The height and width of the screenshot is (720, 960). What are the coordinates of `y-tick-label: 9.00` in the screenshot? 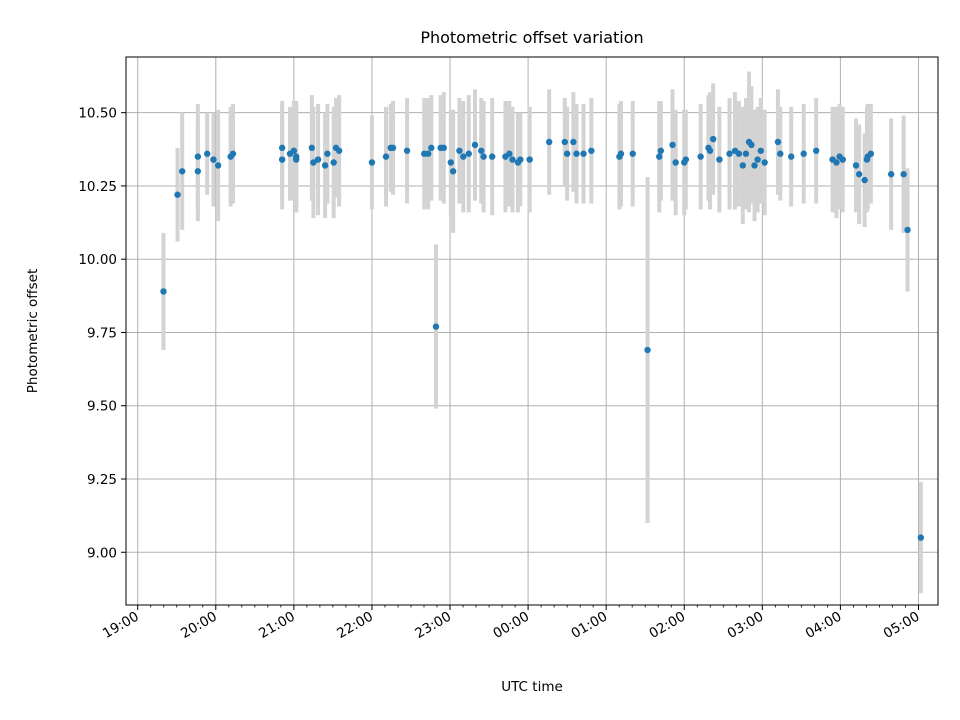 It's located at (102, 553).